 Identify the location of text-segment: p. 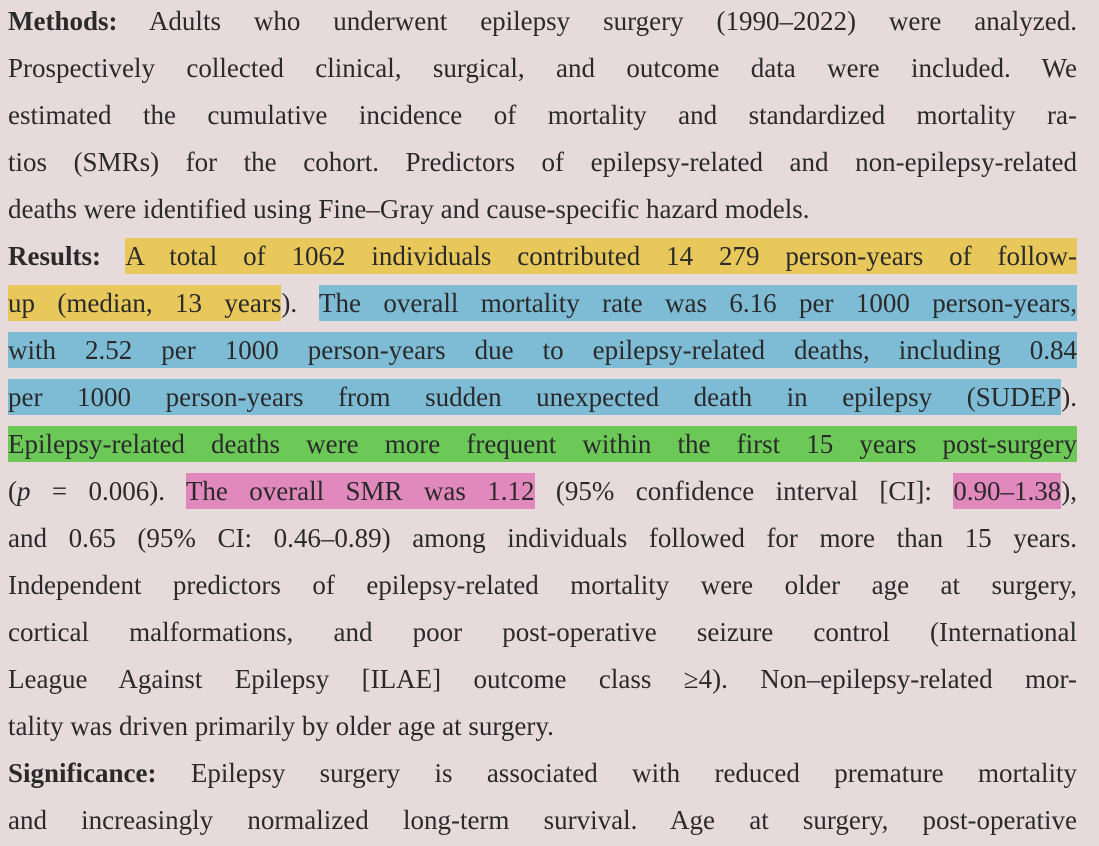
(24, 491).